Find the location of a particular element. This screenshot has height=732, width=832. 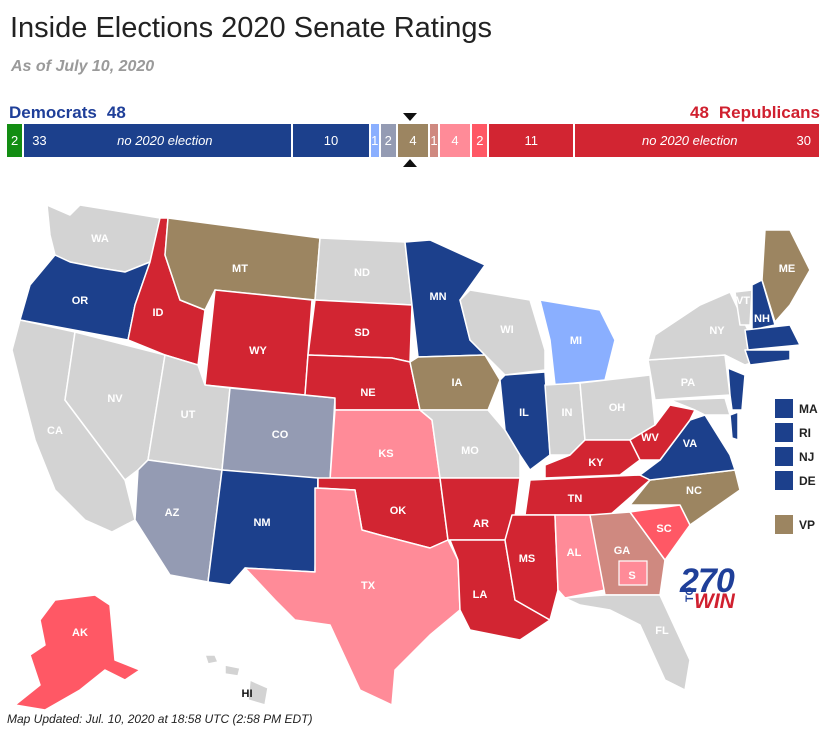

state-hi is located at coordinates (236, 680).